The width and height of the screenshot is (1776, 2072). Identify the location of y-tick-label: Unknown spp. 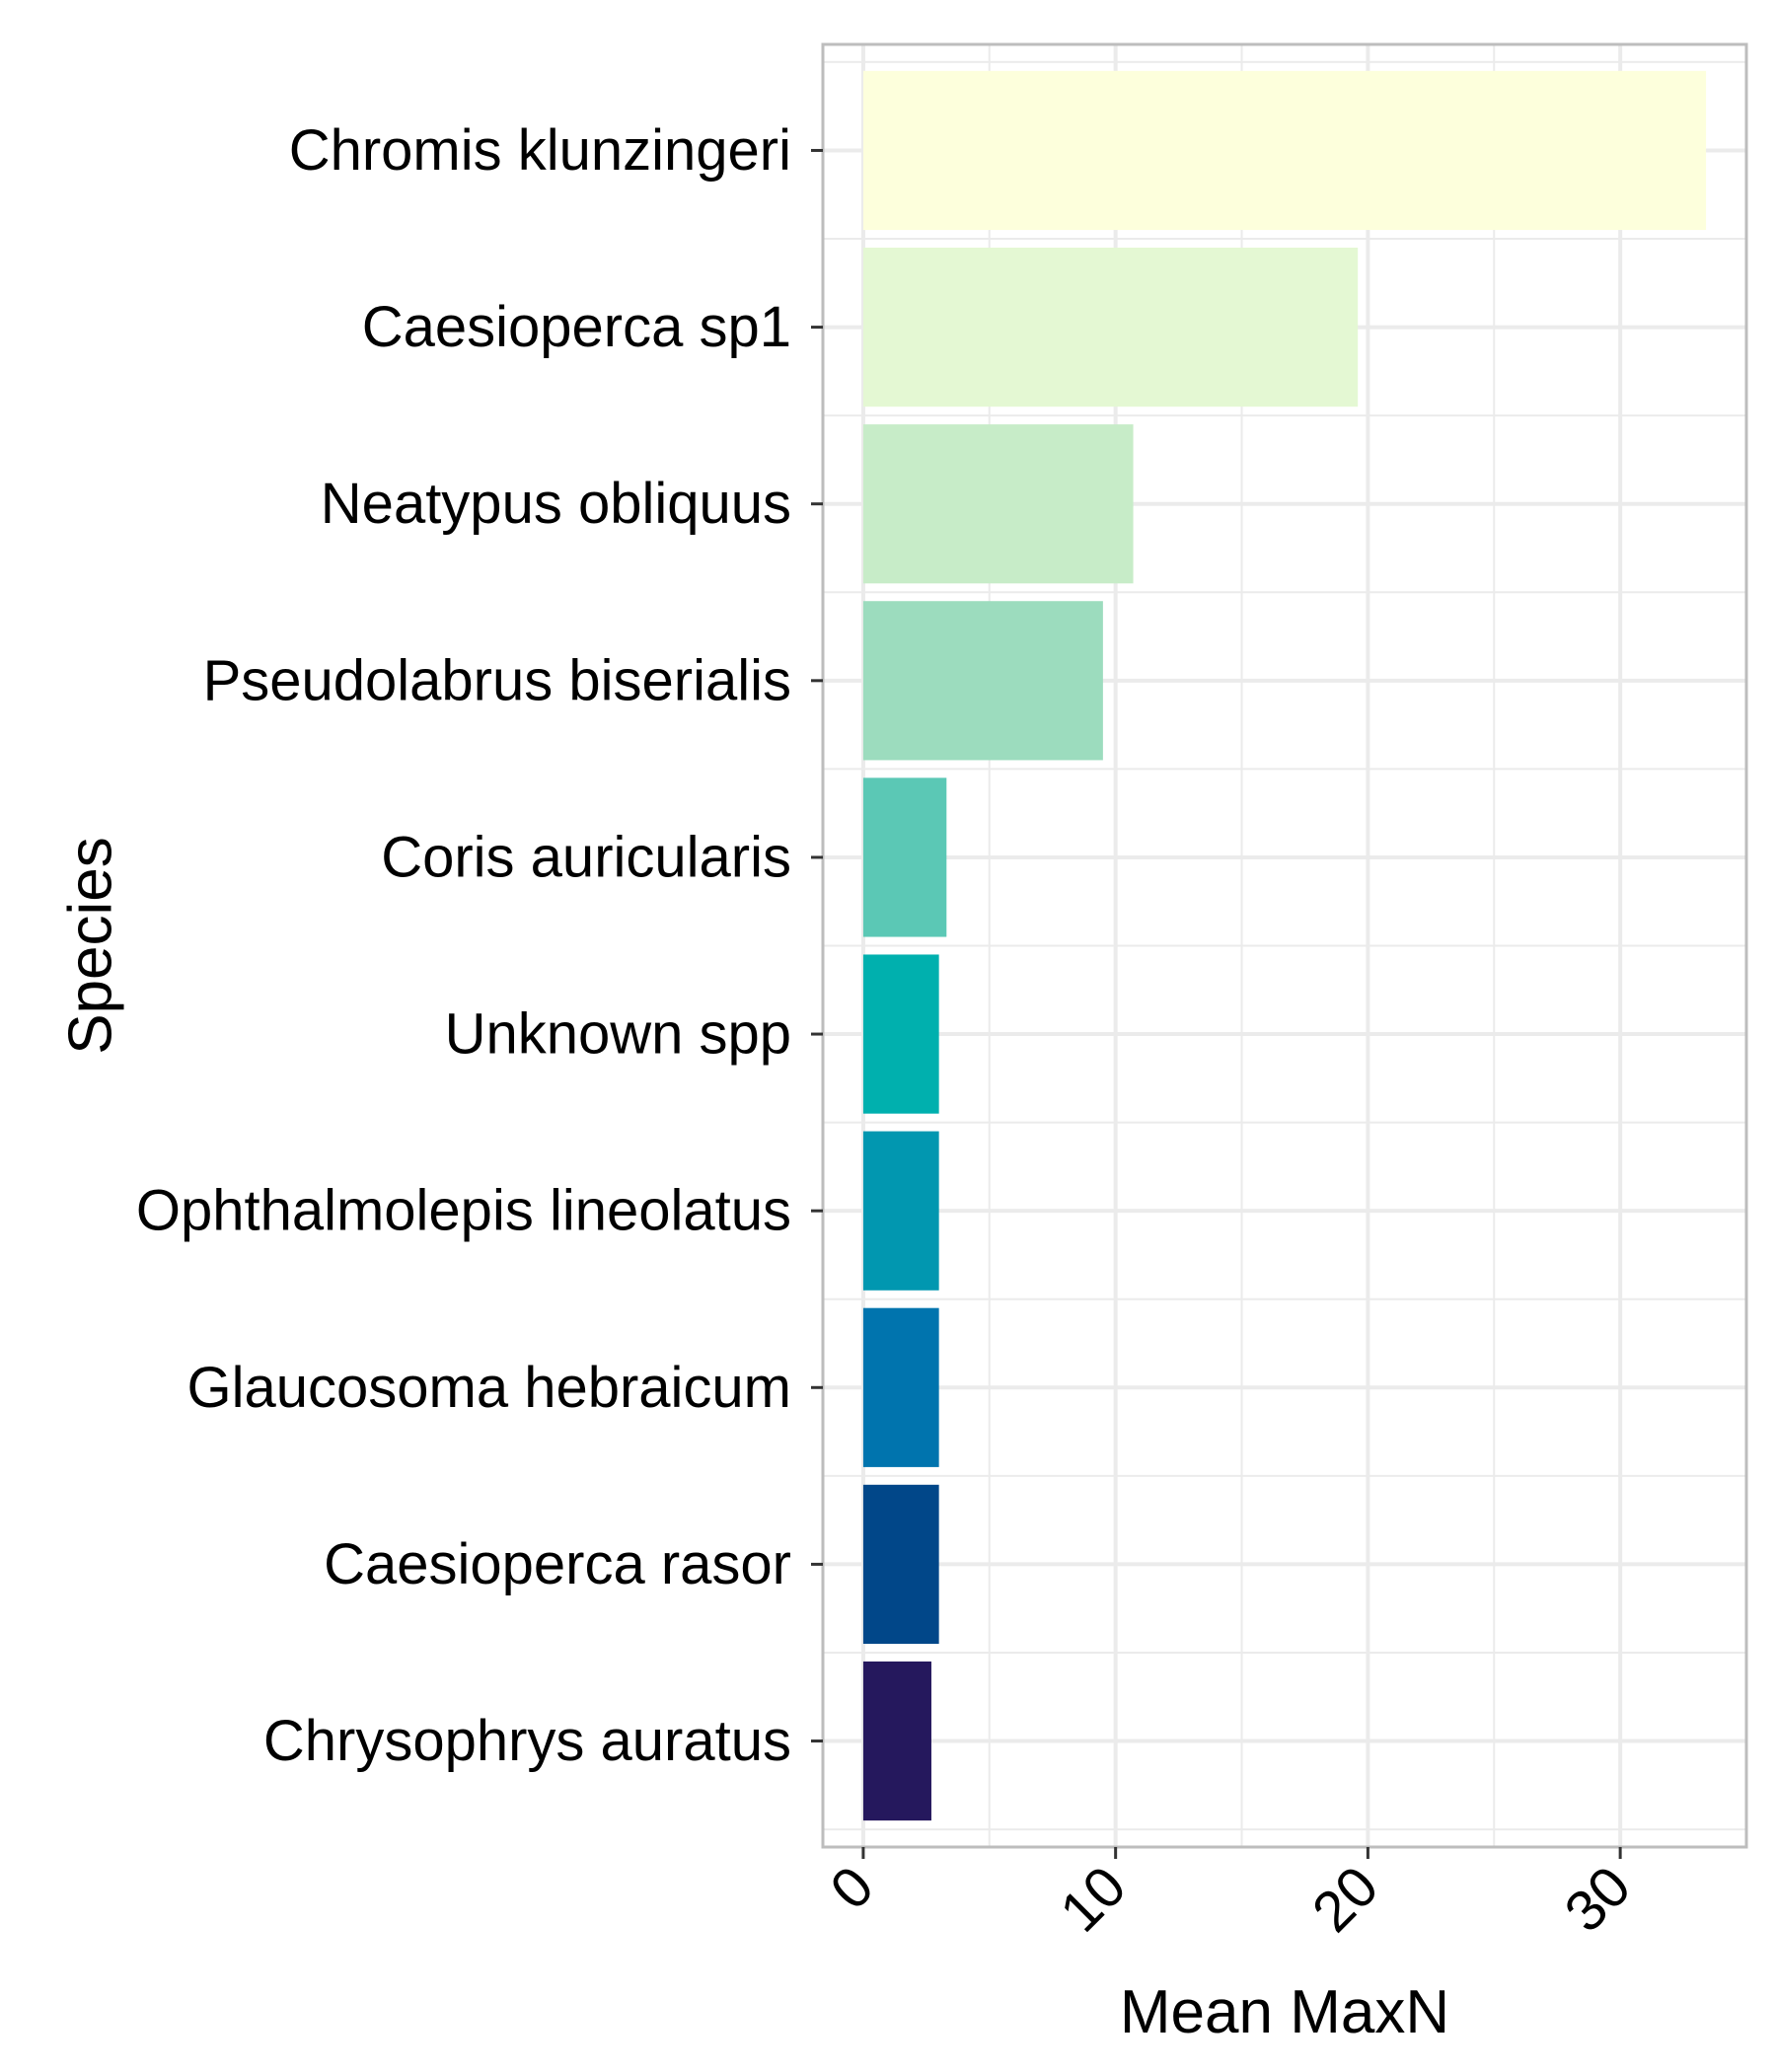
(618, 1034).